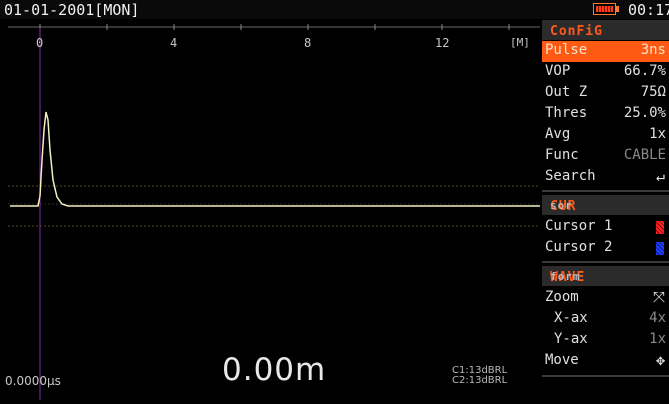 This screenshot has height=404, width=669. What do you see at coordinates (644, 155) in the screenshot?
I see `func-value: CABLE` at bounding box center [644, 155].